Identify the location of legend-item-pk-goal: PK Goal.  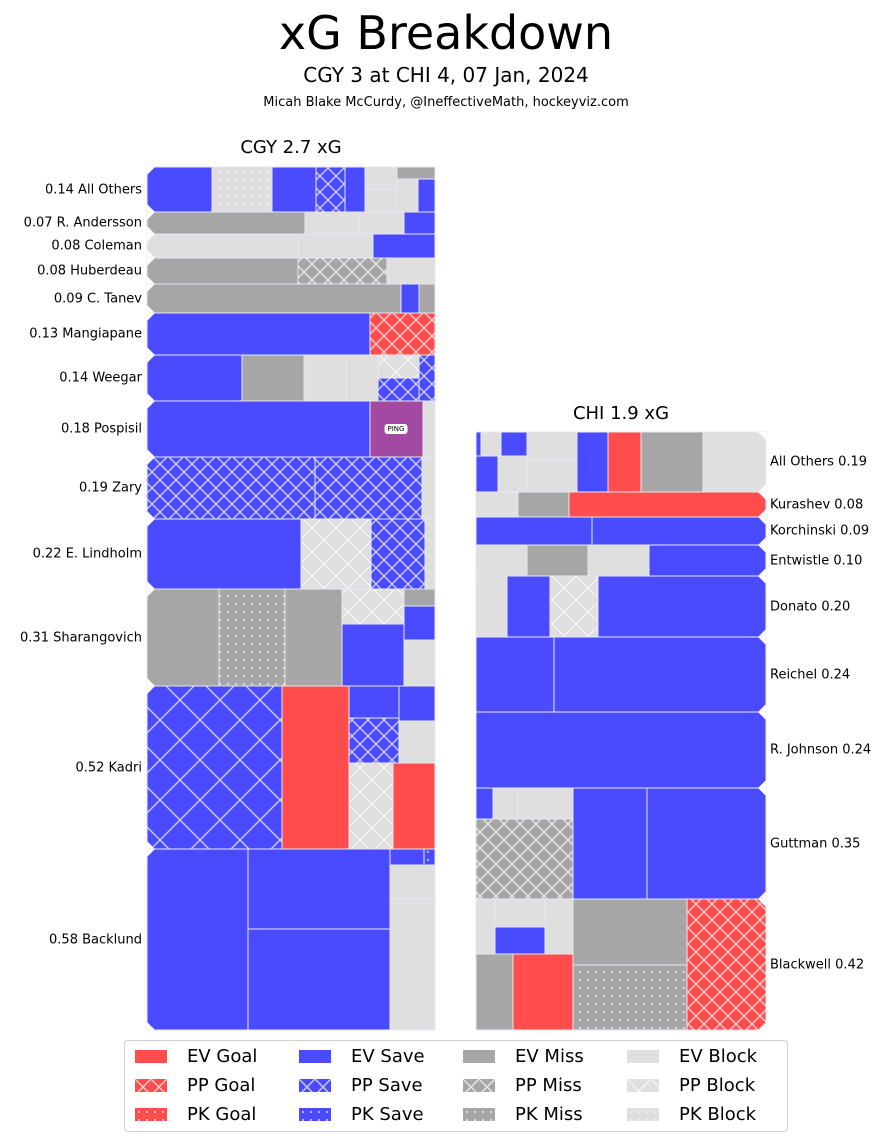
(195, 1114).